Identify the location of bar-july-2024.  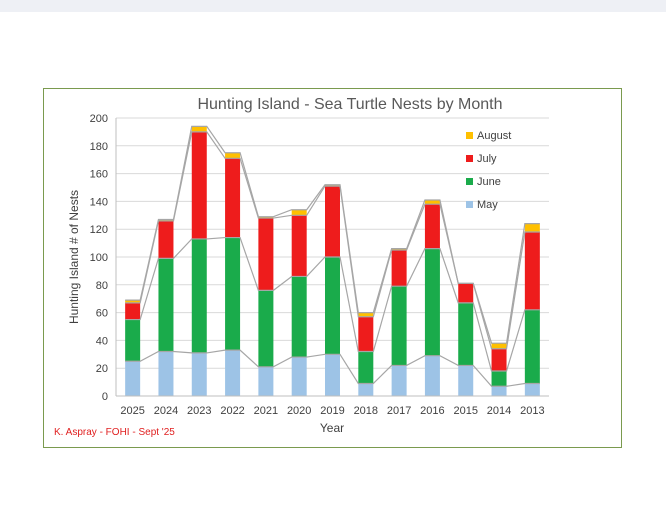
(166, 239).